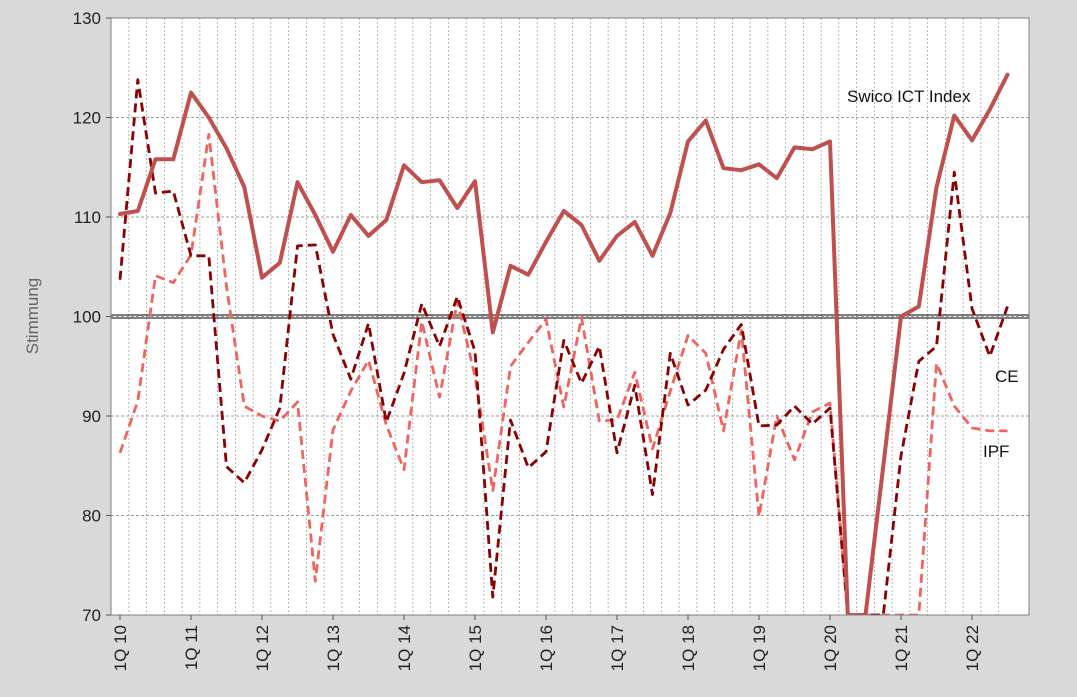 Image resolution: width=1077 pixels, height=697 pixels. What do you see at coordinates (191, 647) in the screenshot?
I see `x-tick-label: 1Q 11` at bounding box center [191, 647].